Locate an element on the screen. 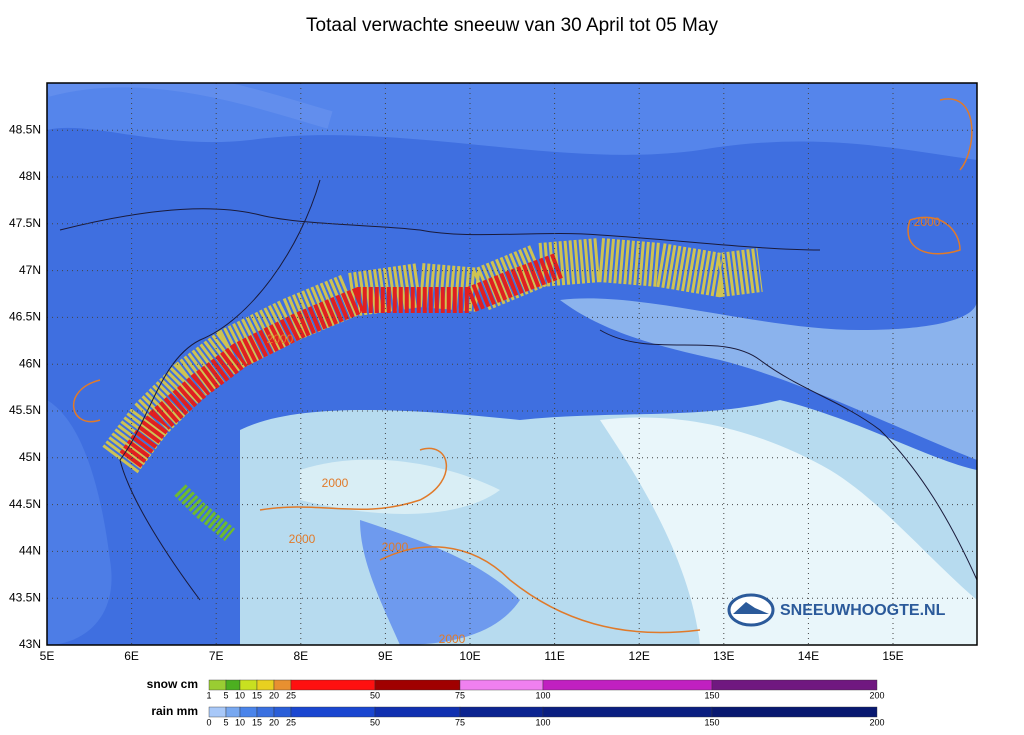  x-axis-label: 6E is located at coordinates (131, 656).